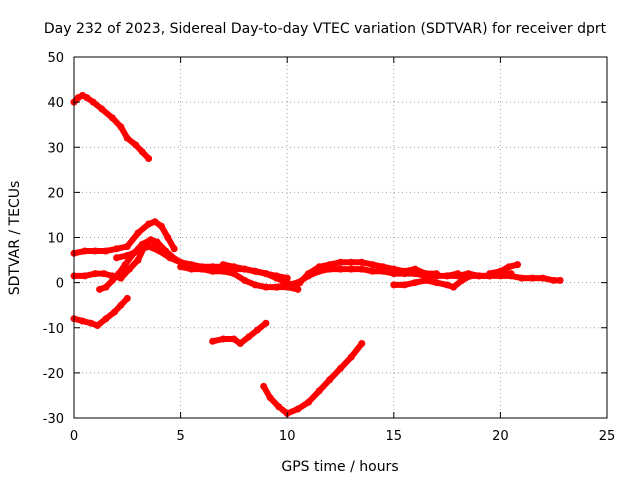 The width and height of the screenshot is (640, 480). I want to click on x-tick-label: 10, so click(287, 436).